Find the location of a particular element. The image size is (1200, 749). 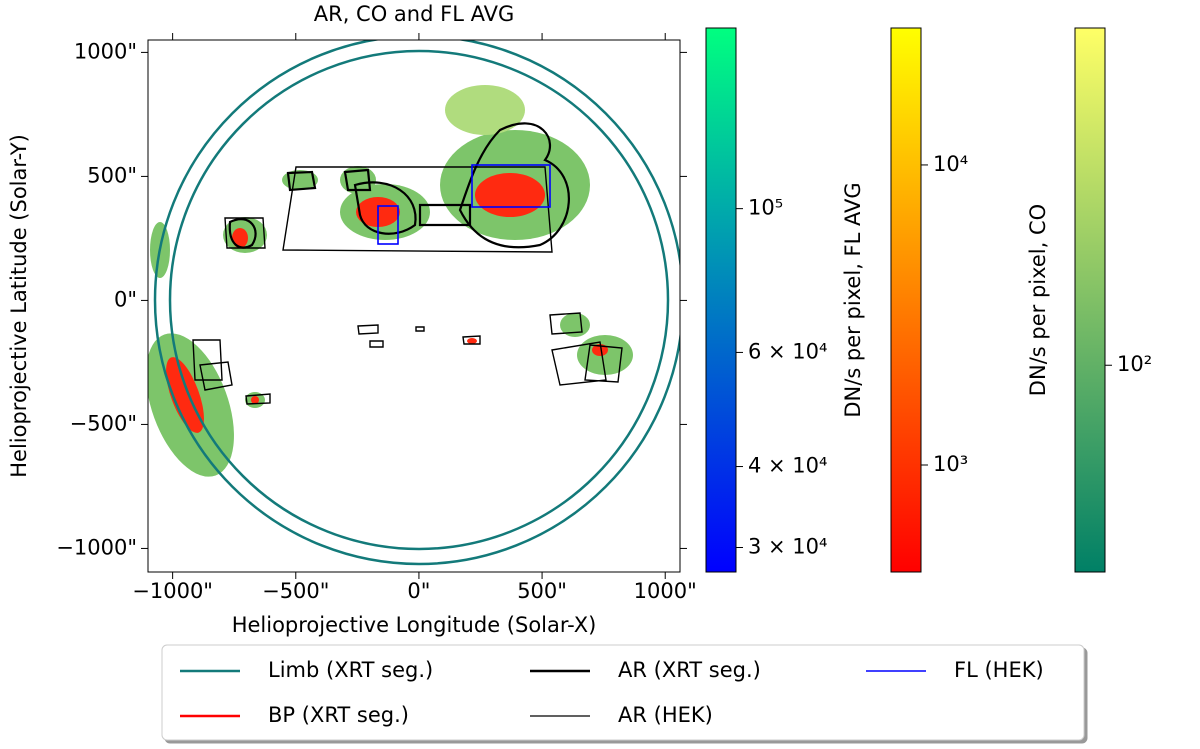

x-axis-label: Helioprojective Longitude (Solar-X) is located at coordinates (414, 625).